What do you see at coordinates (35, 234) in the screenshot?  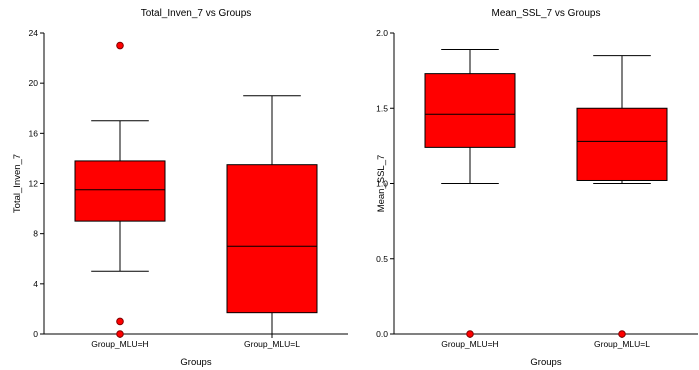 I see `y-tick-label: 8` at bounding box center [35, 234].